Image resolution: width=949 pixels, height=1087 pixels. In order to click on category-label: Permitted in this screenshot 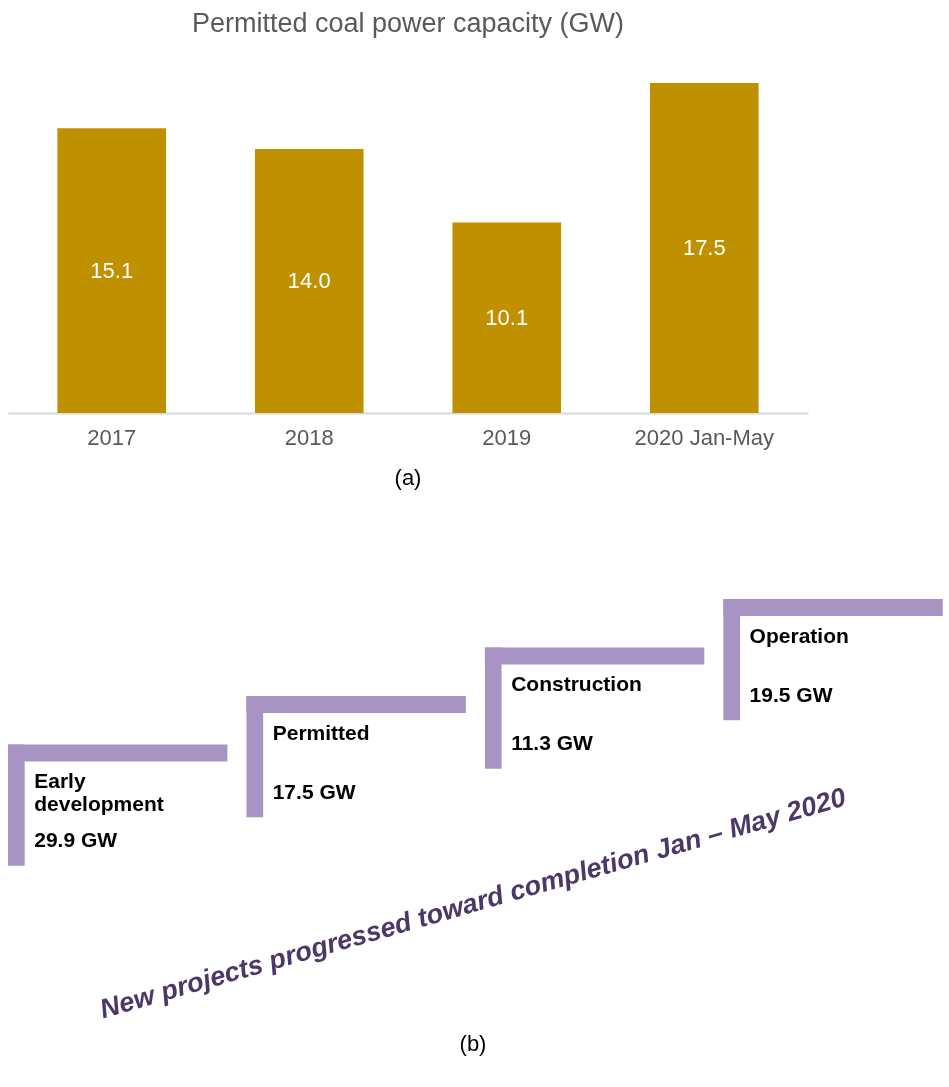, I will do `click(321, 732)`.